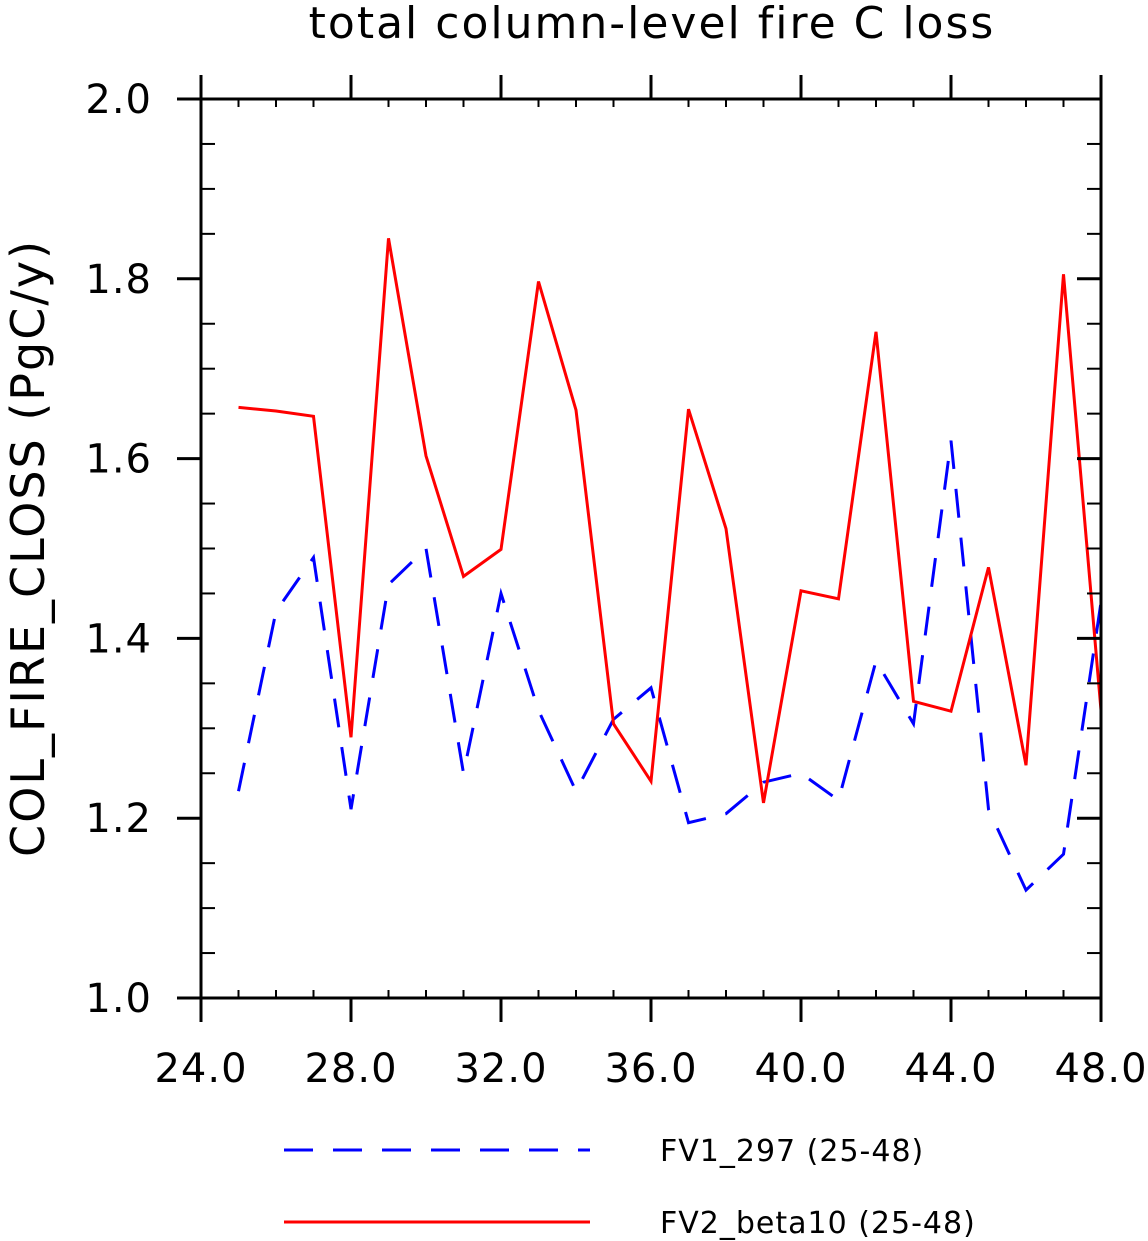 This screenshot has height=1241, width=1148. Describe the element at coordinates (118, 999) in the screenshot. I see `y-tick-label: 1.0` at that location.